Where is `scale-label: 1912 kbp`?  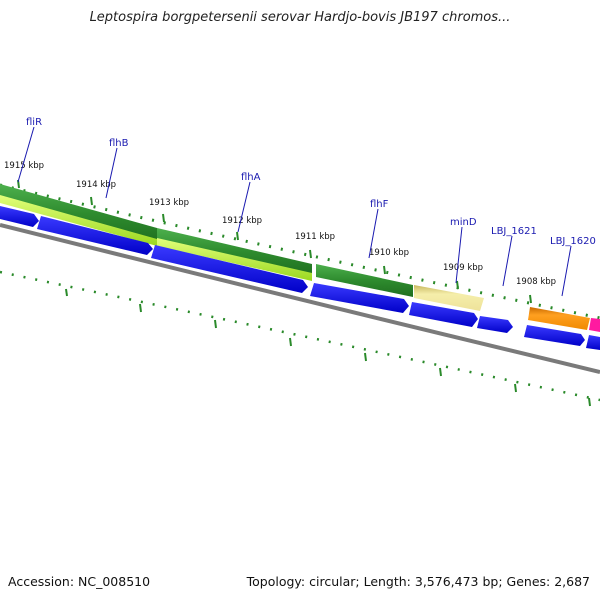 scale-label: 1912 kbp is located at coordinates (242, 221).